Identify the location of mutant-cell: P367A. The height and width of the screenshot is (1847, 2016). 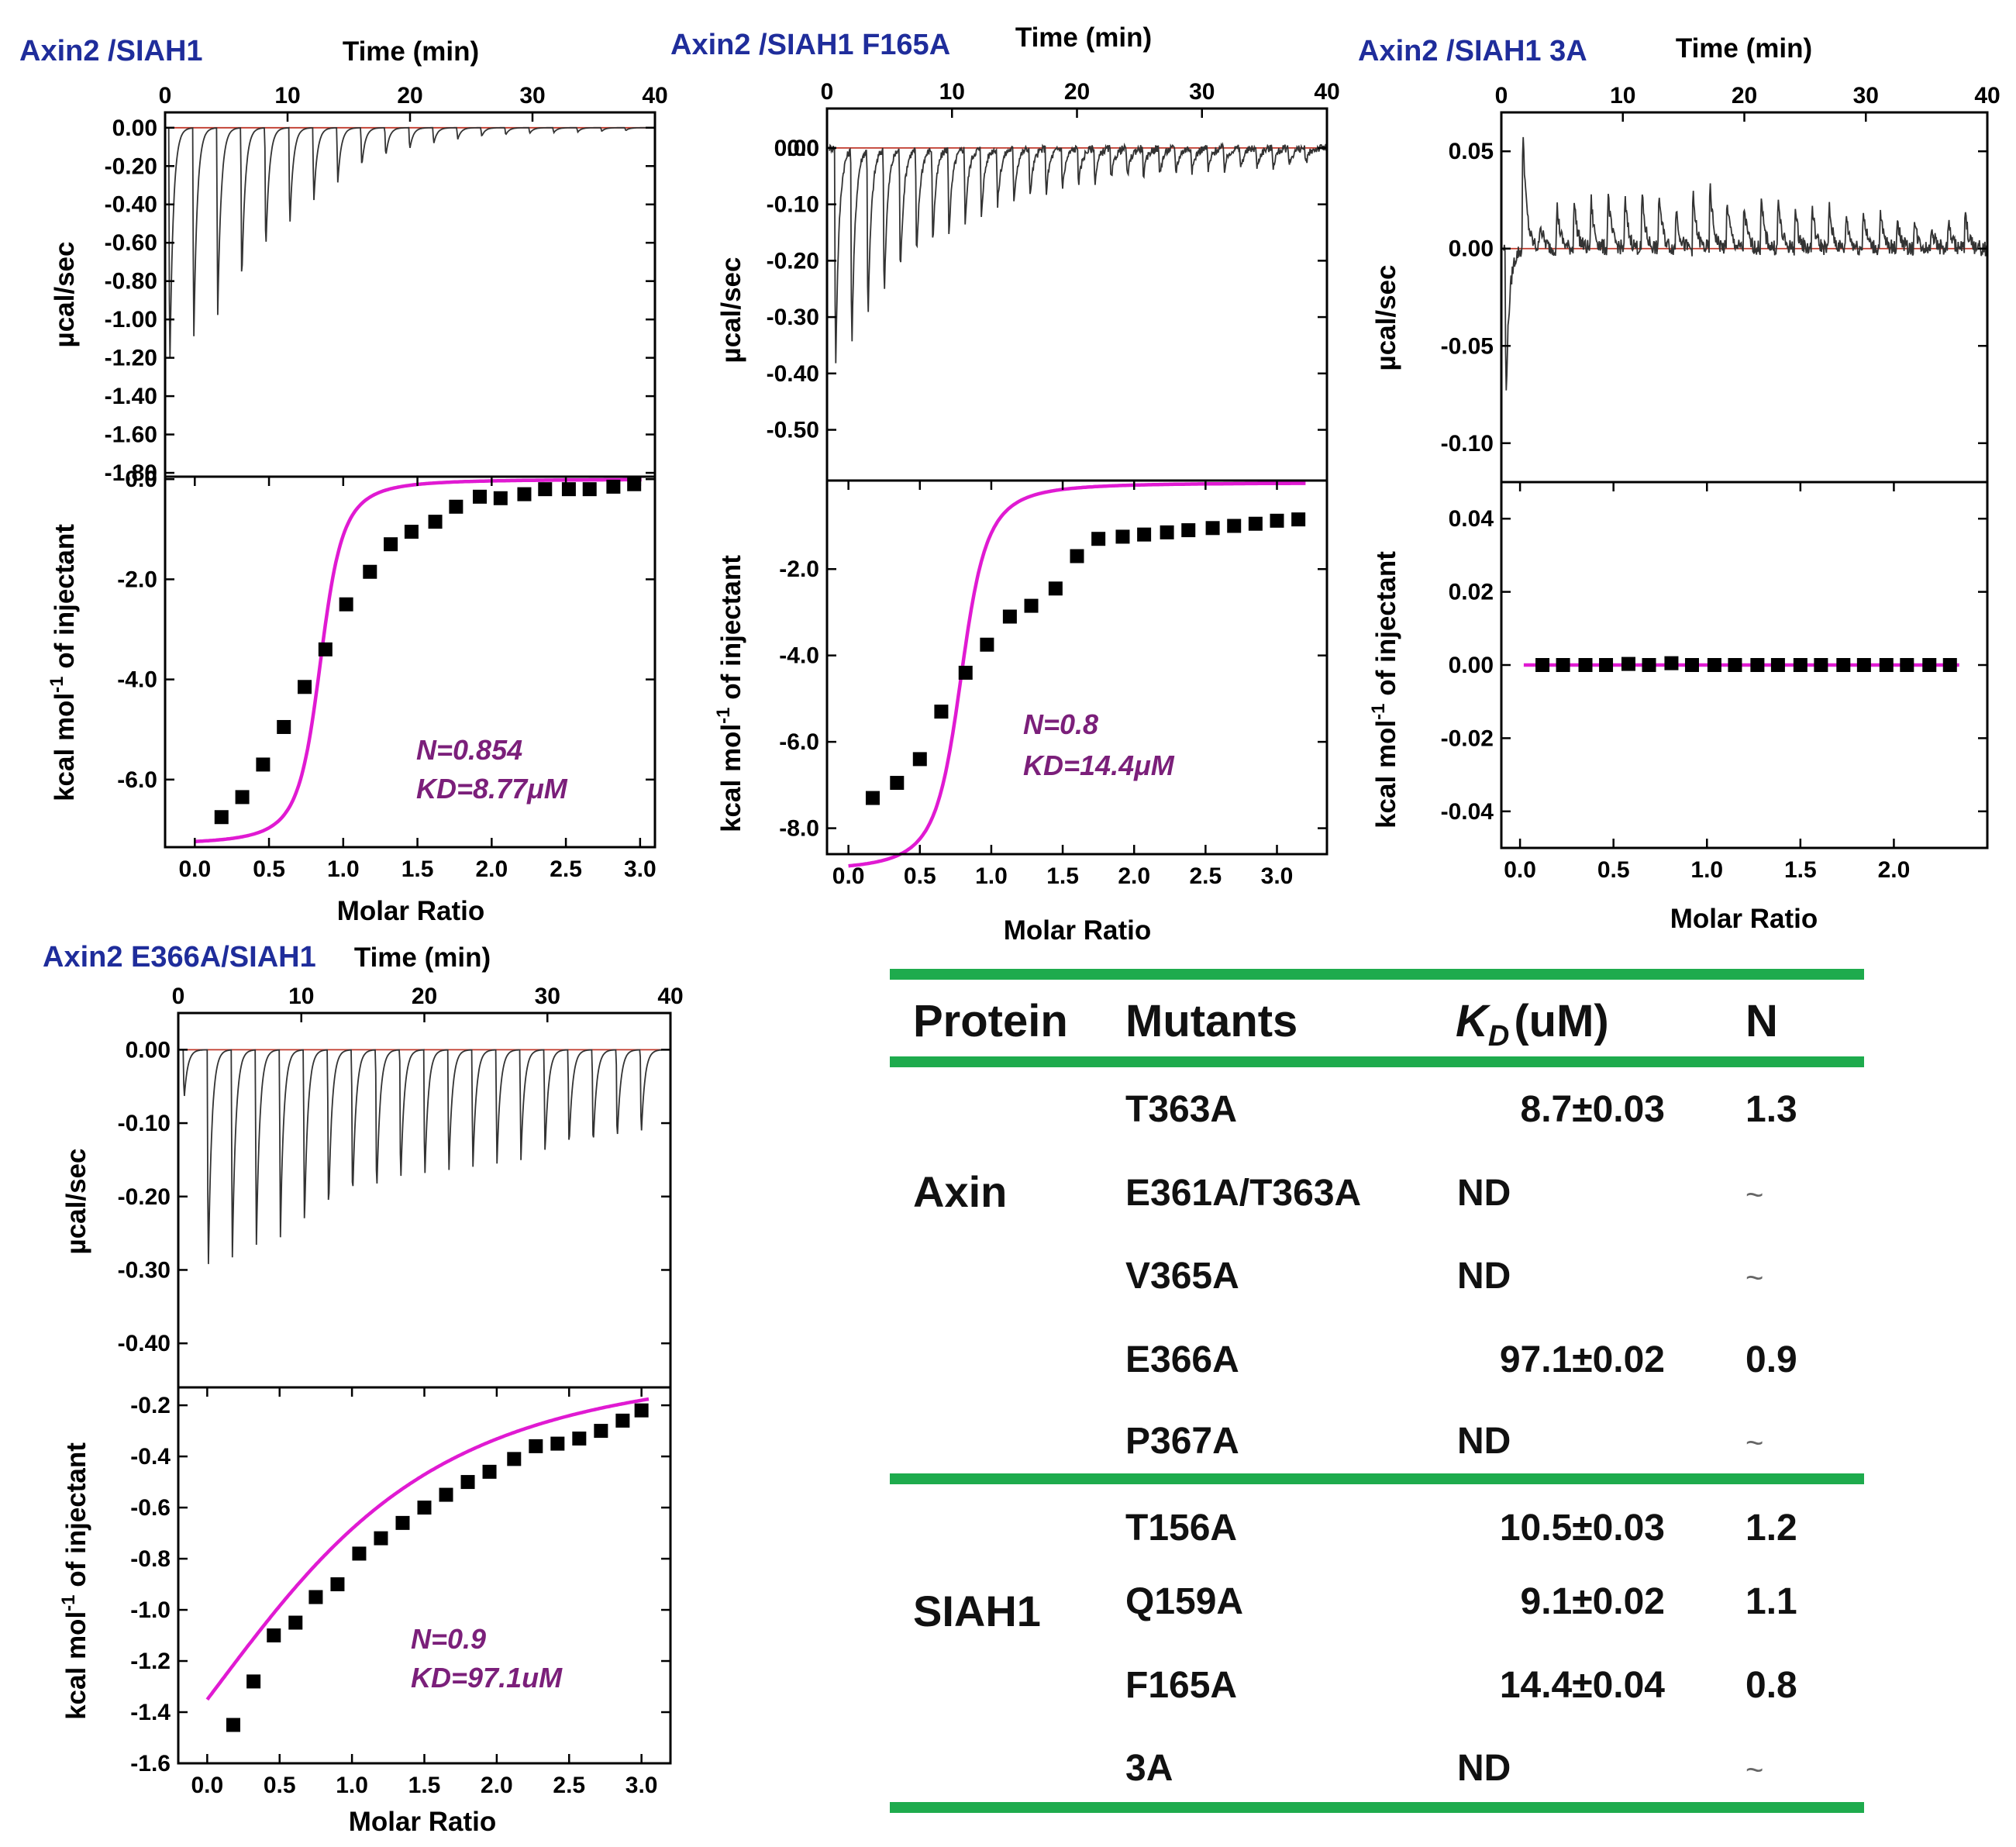
(1182, 1441).